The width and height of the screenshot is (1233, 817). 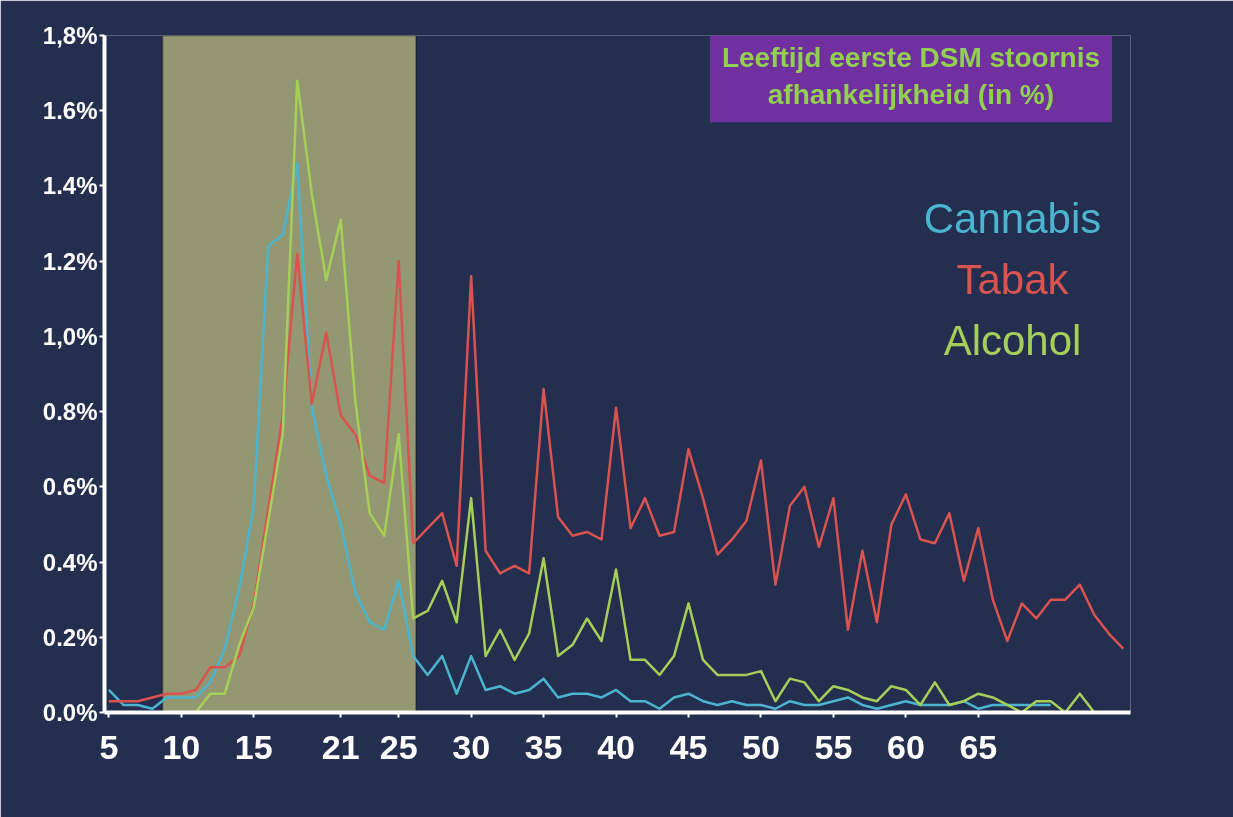 What do you see at coordinates (340, 746) in the screenshot?
I see `x-tick-label: 21` at bounding box center [340, 746].